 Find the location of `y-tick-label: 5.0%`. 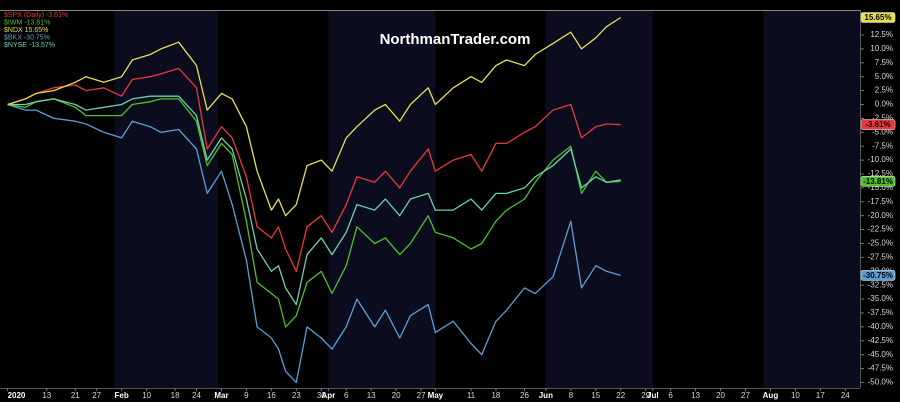

y-tick-label: 5.0% is located at coordinates (884, 76).